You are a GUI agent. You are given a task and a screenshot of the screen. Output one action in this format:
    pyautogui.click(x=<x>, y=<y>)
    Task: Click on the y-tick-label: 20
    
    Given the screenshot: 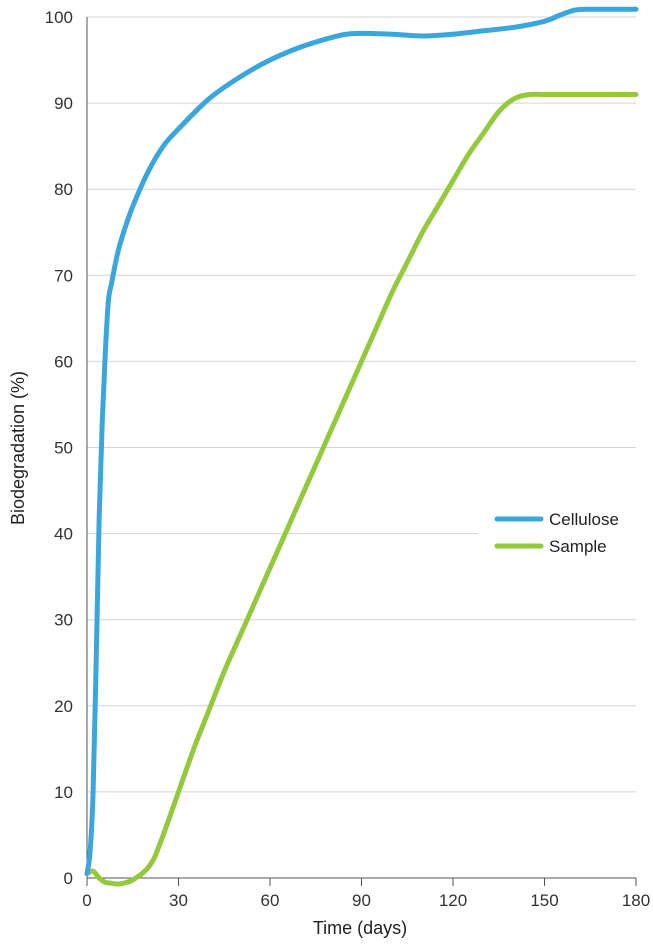 What is the action you would take?
    pyautogui.click(x=63, y=706)
    